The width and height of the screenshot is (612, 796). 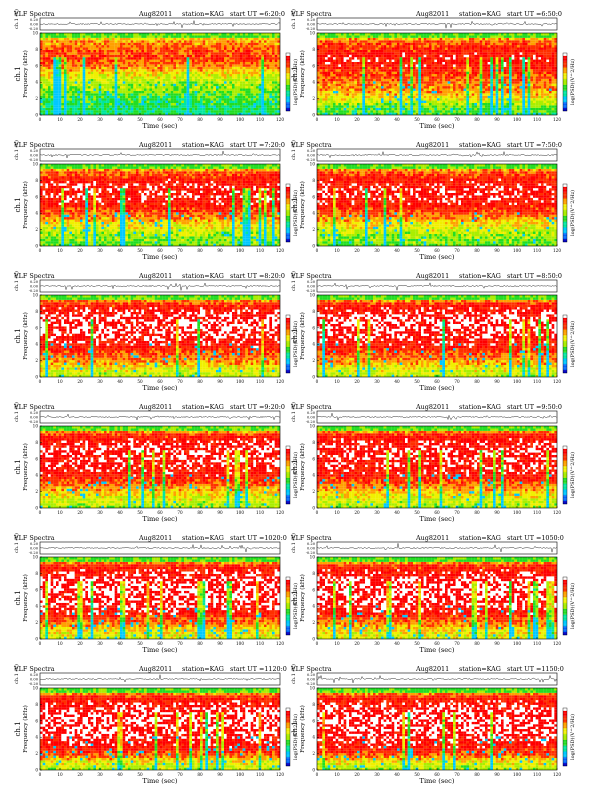 I want to click on panel-title-start-time: start UT =6:20:0, so click(x=257, y=14).